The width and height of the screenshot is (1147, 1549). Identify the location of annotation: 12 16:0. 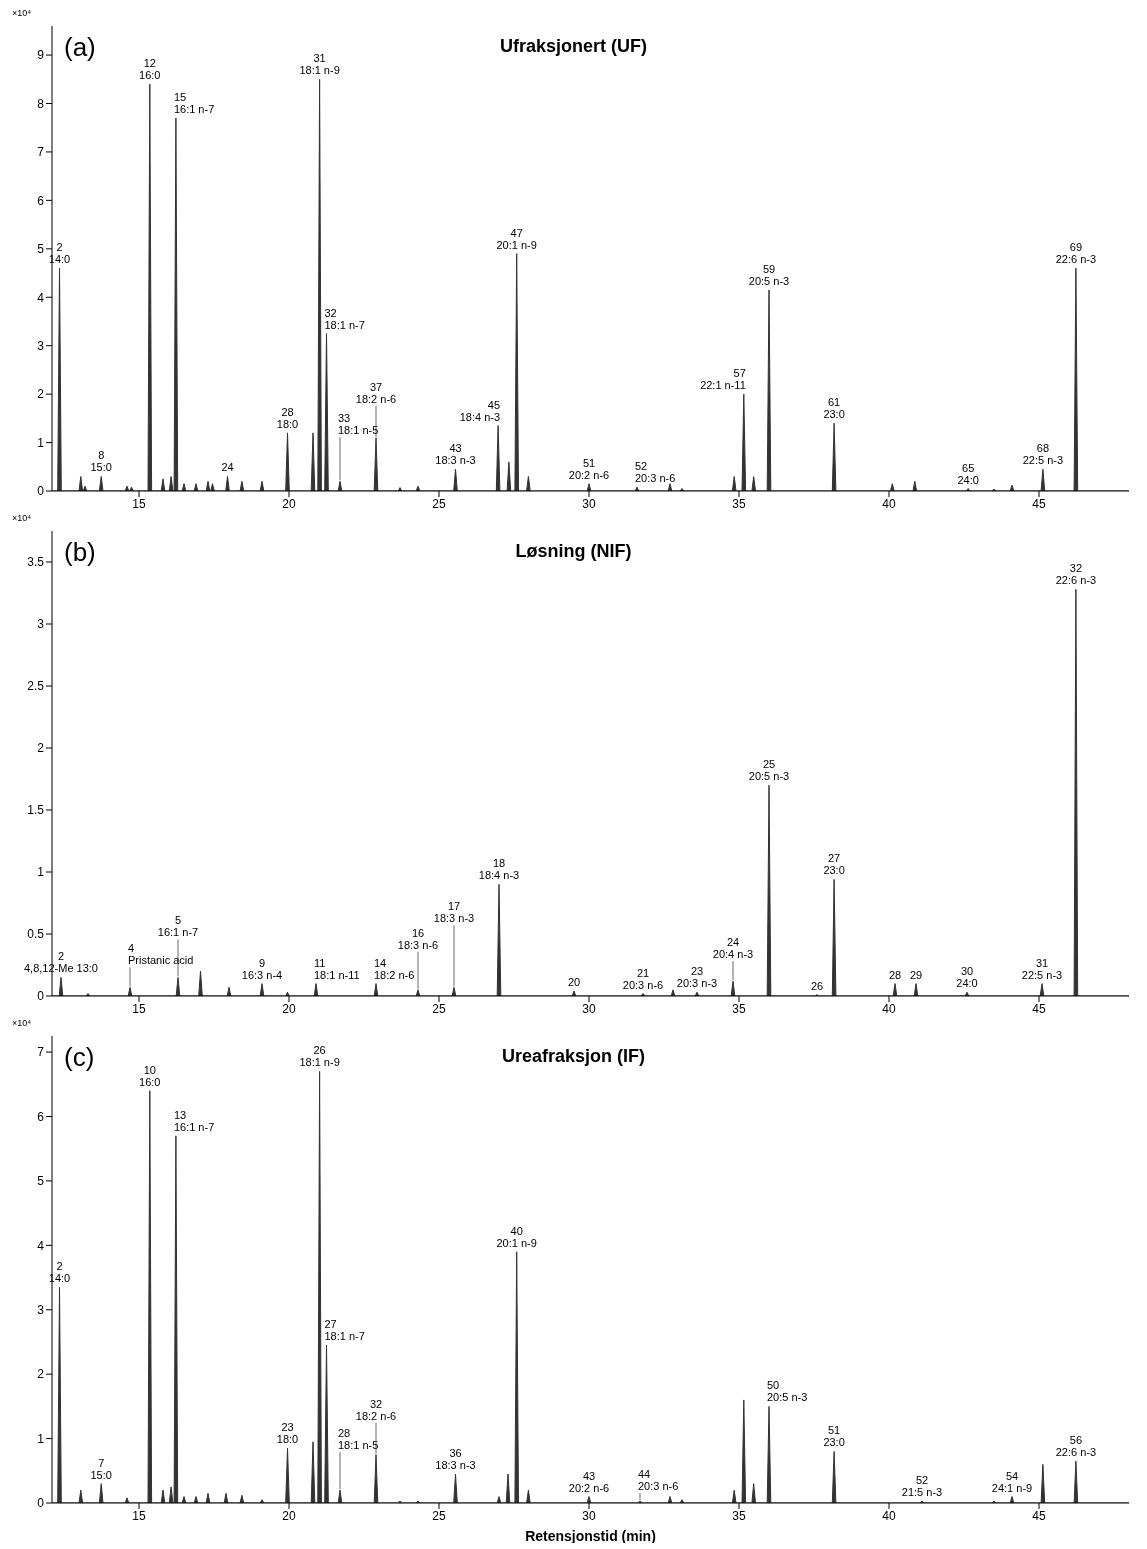
(150, 69).